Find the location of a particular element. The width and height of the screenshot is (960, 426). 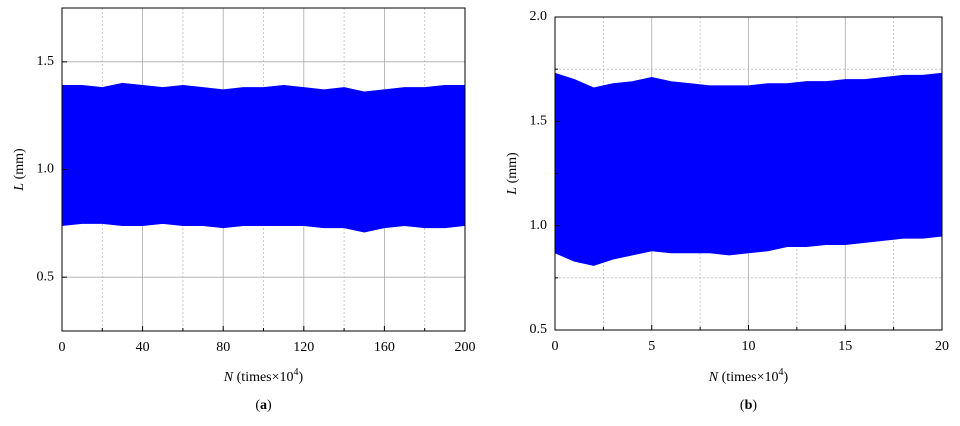

x-tick-label: 5 is located at coordinates (651, 346).